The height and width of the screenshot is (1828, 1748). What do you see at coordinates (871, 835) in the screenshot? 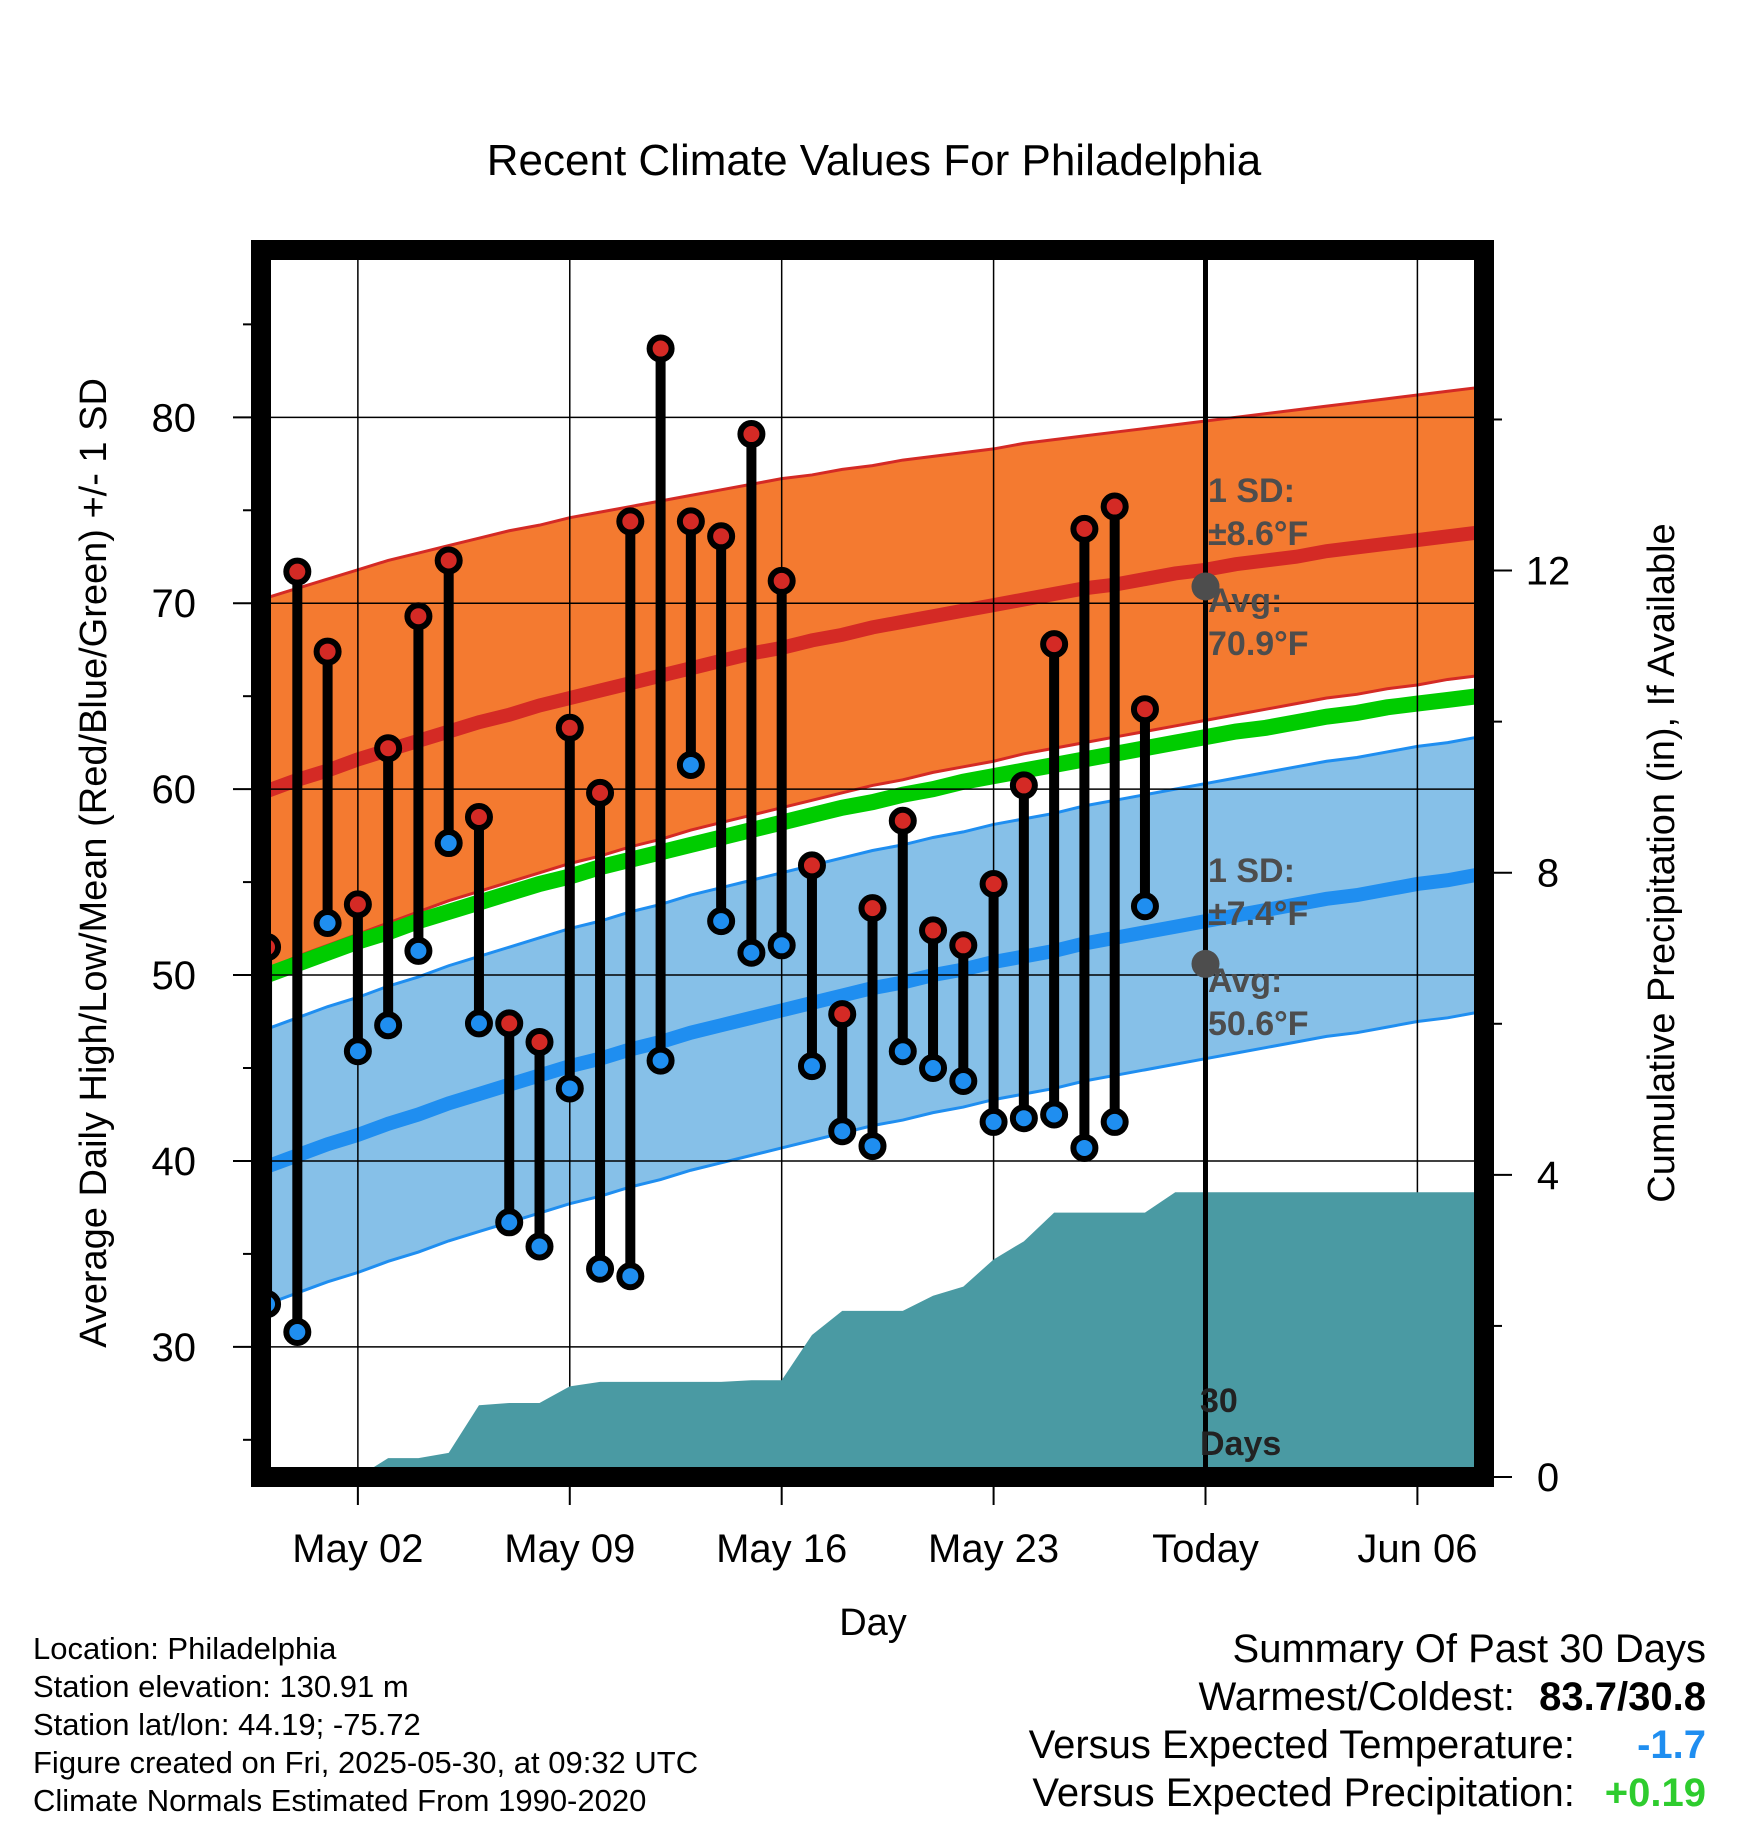
I see `normal-mean-line` at bounding box center [871, 835].